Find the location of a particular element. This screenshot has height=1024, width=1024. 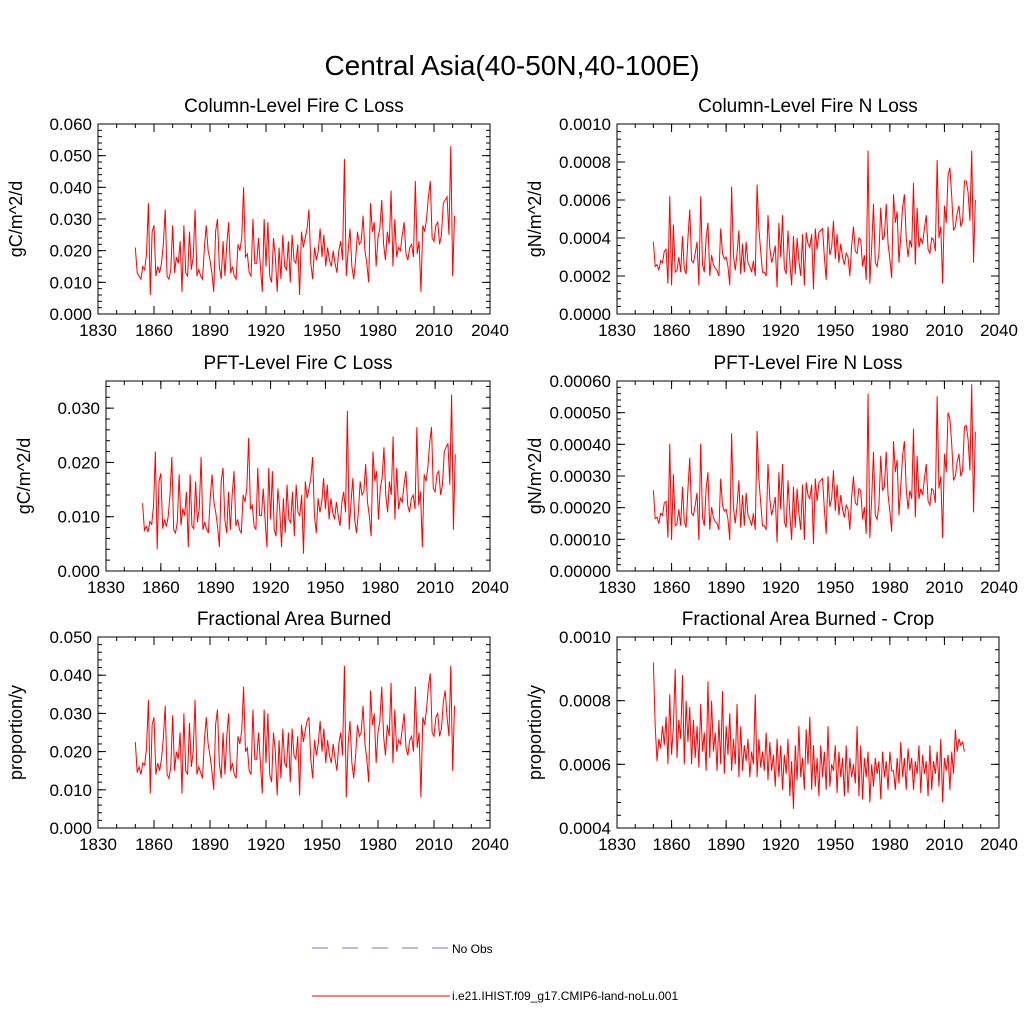

y-tick-label: 0.00030 is located at coordinates (580, 476).